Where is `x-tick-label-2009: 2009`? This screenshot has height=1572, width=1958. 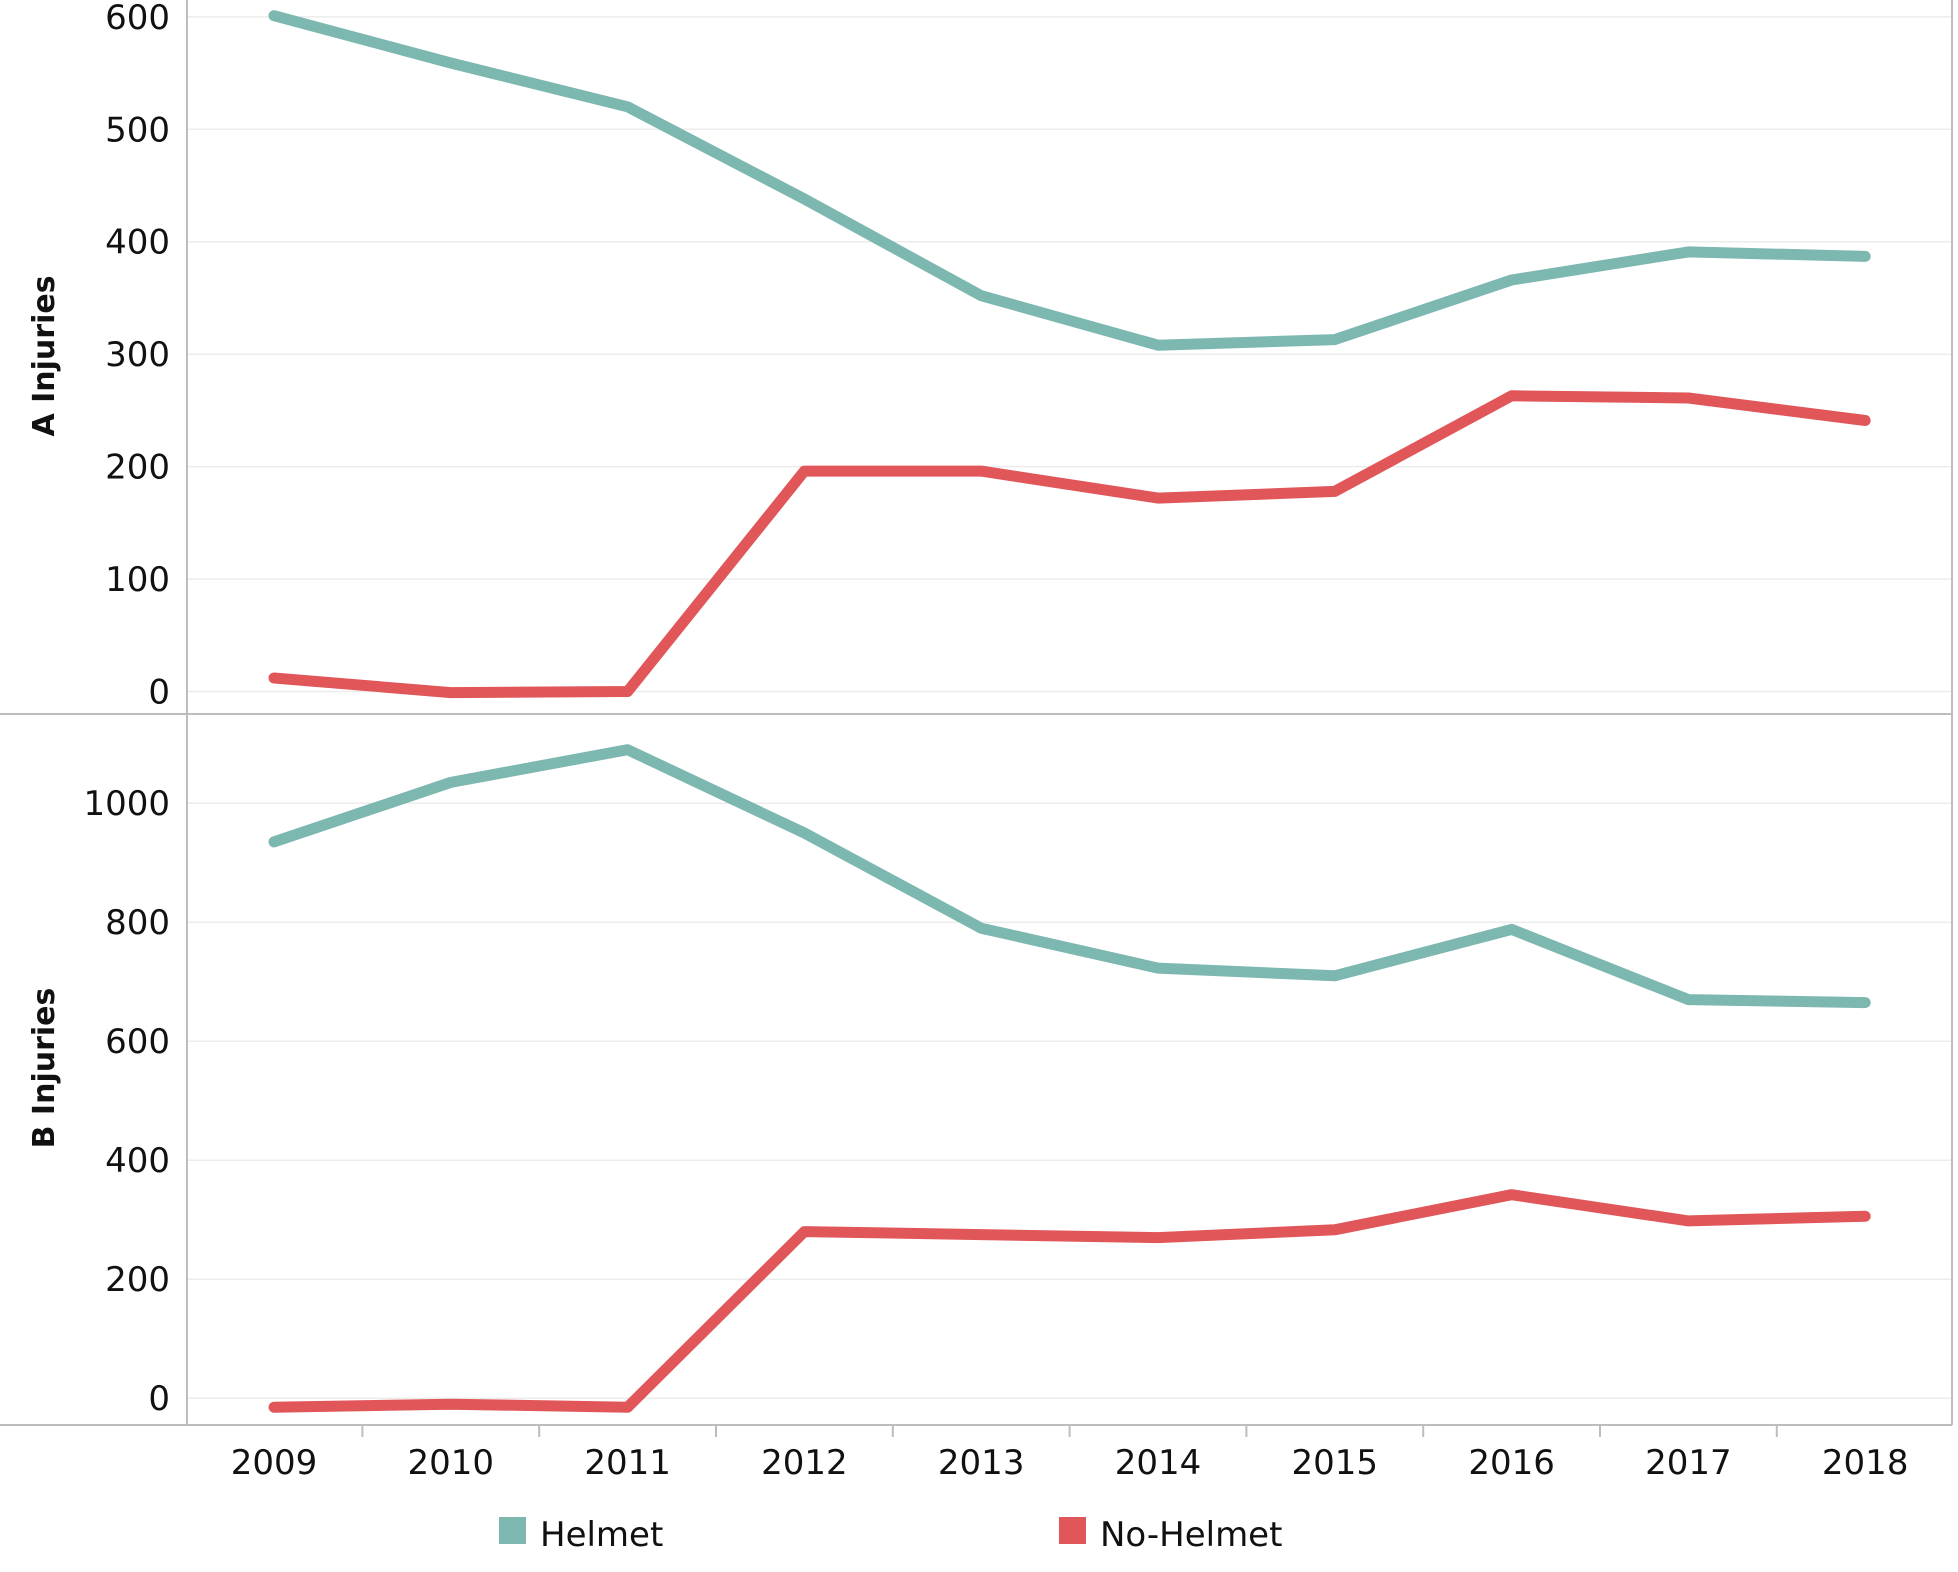 x-tick-label-2009: 2009 is located at coordinates (274, 1463).